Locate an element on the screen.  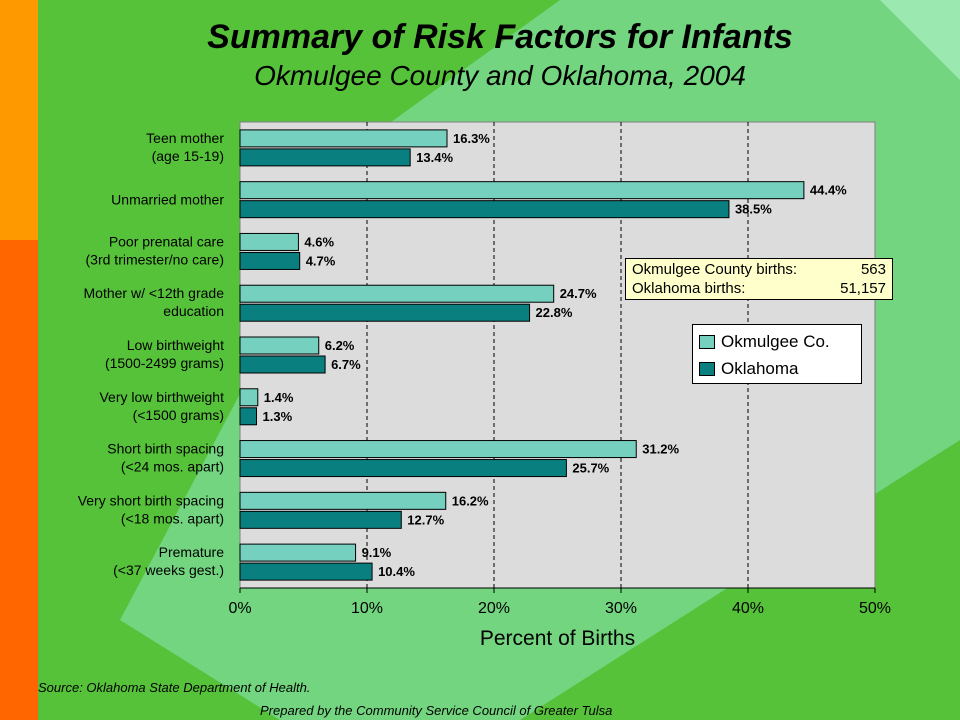
value-label-oklahoma-8: 10.4% is located at coordinates (396, 571).